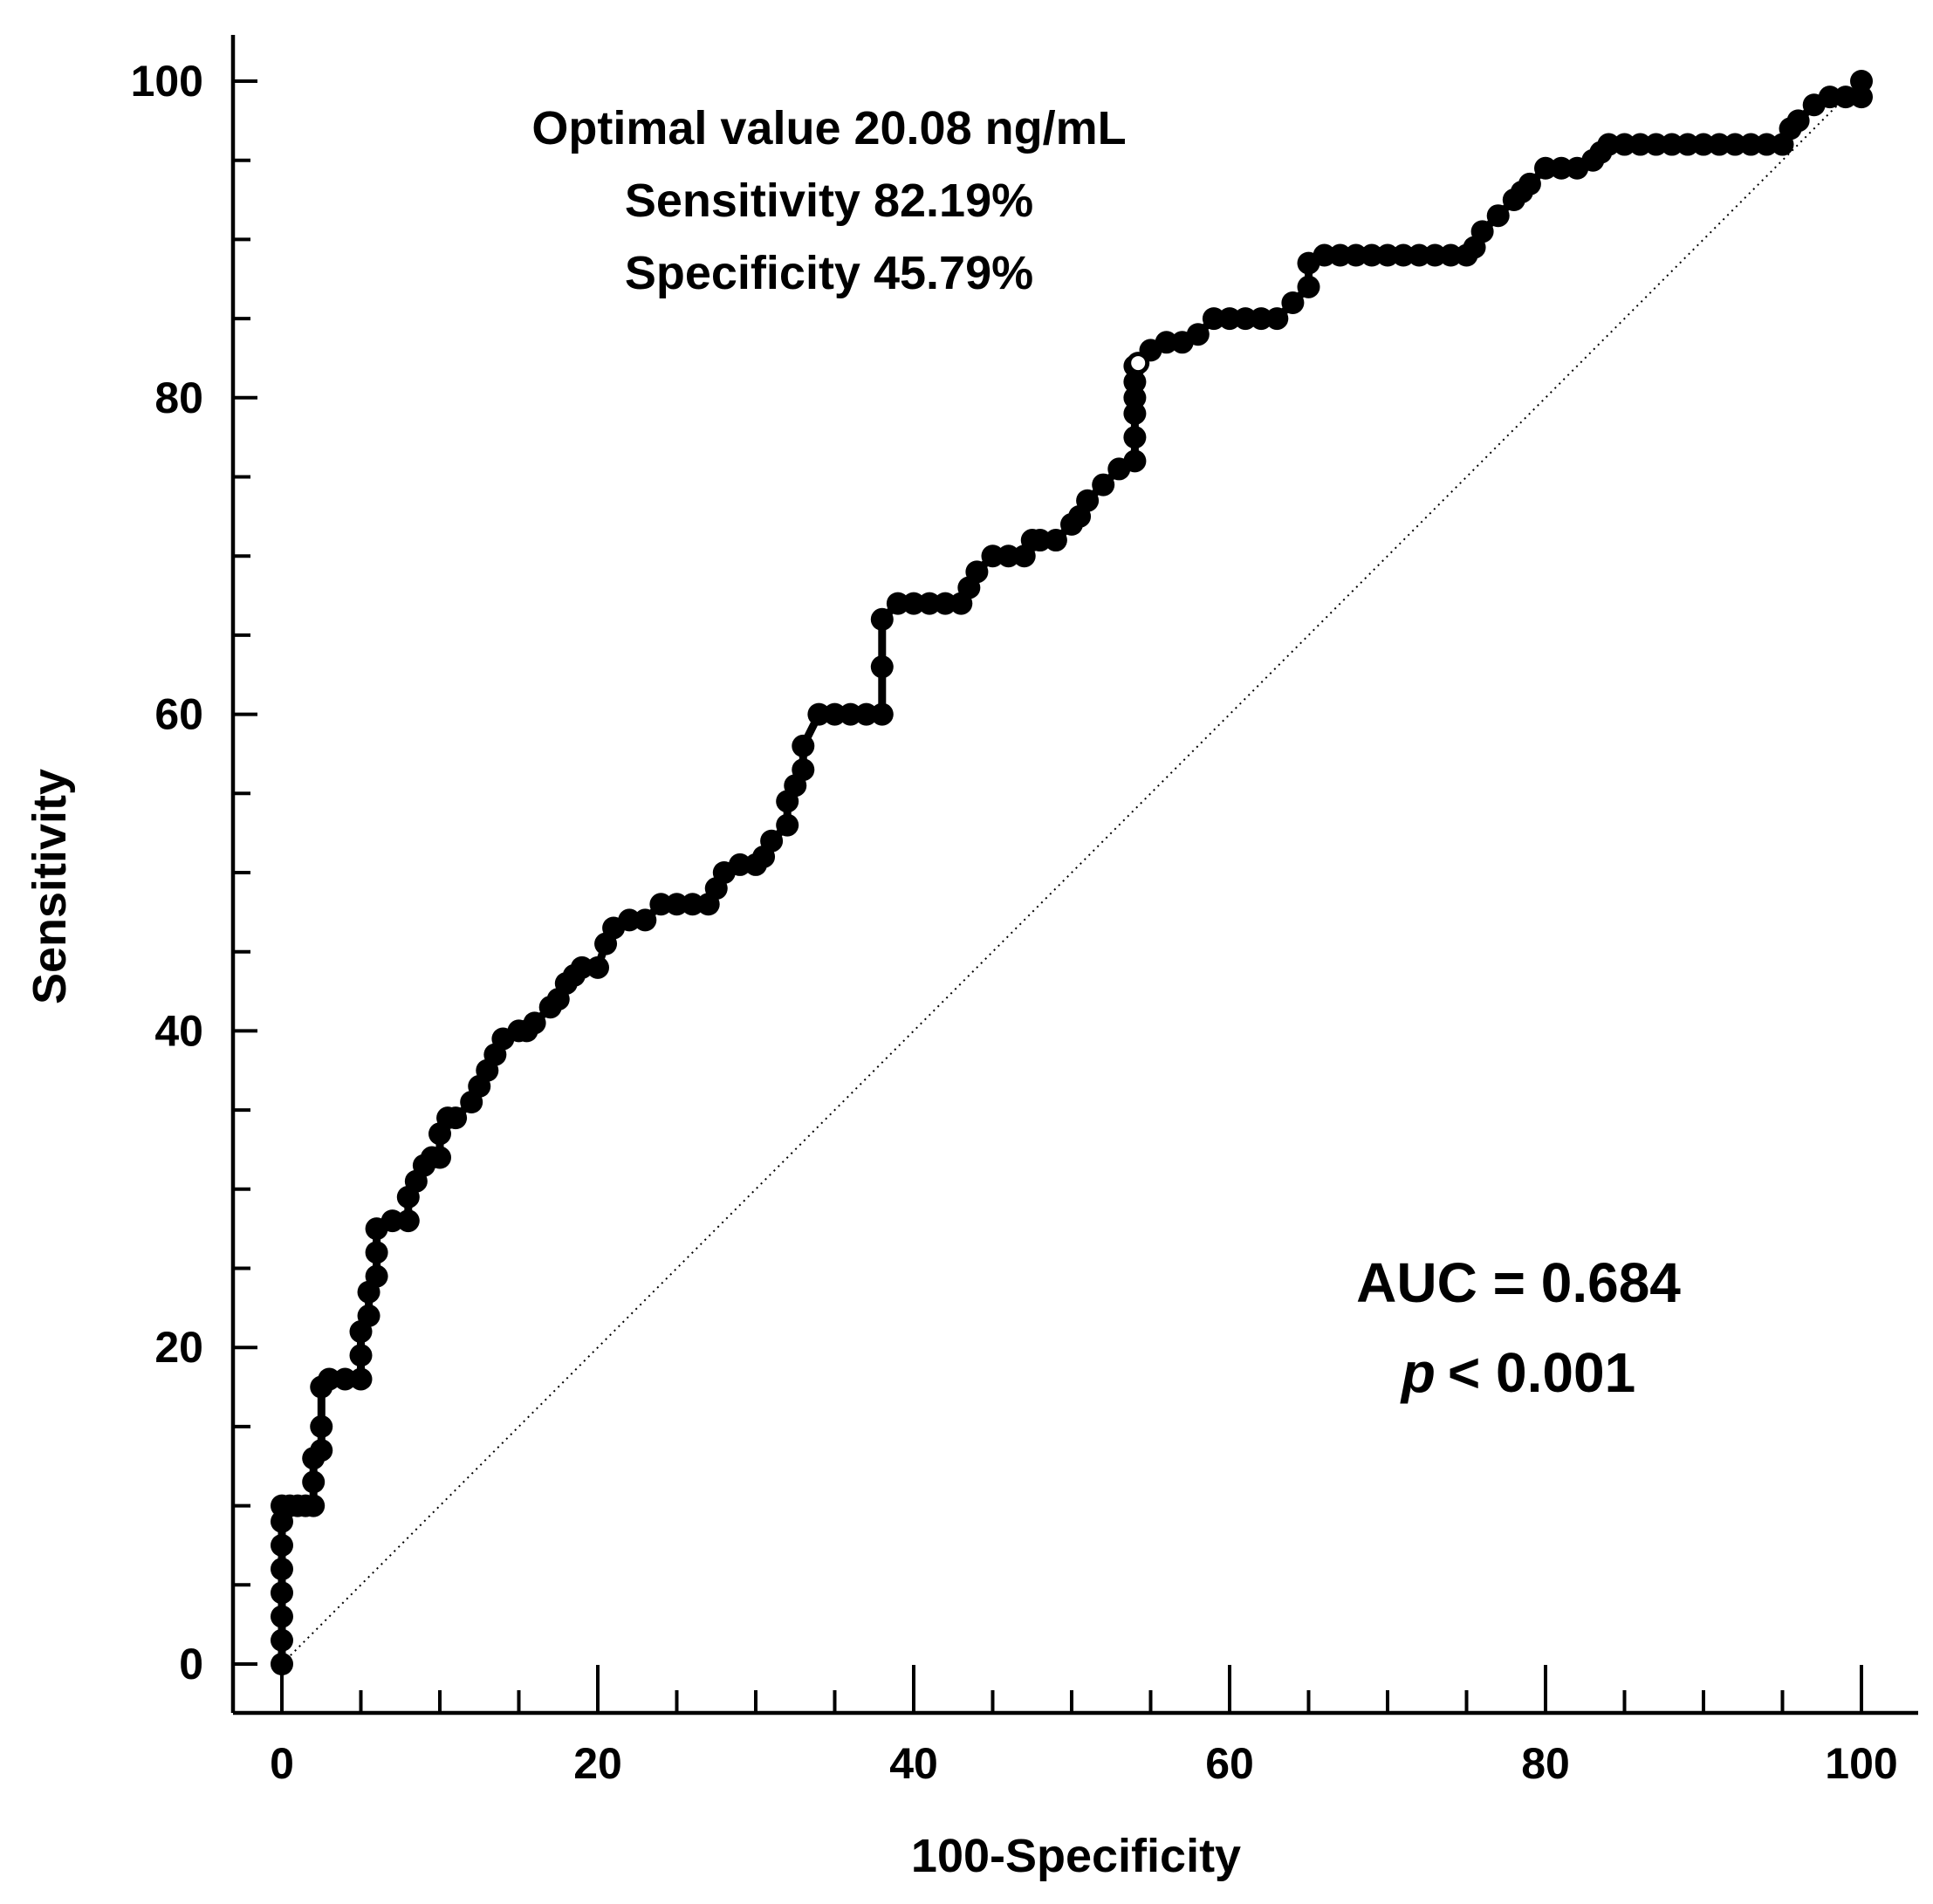  Describe the element at coordinates (829, 128) in the screenshot. I see `annotation-optimal-value: Optimal value 20.08 ng/mL` at that location.